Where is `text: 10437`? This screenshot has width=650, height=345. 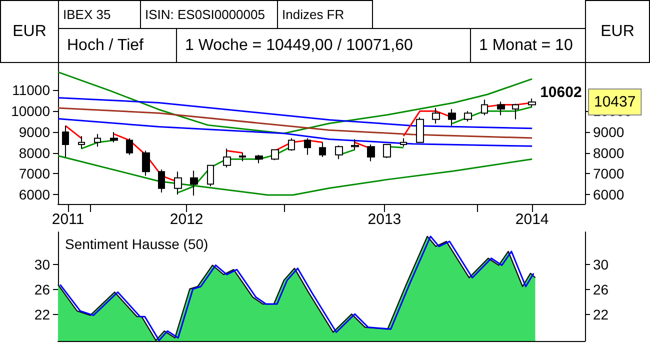
text: 10437 is located at coordinates (615, 101).